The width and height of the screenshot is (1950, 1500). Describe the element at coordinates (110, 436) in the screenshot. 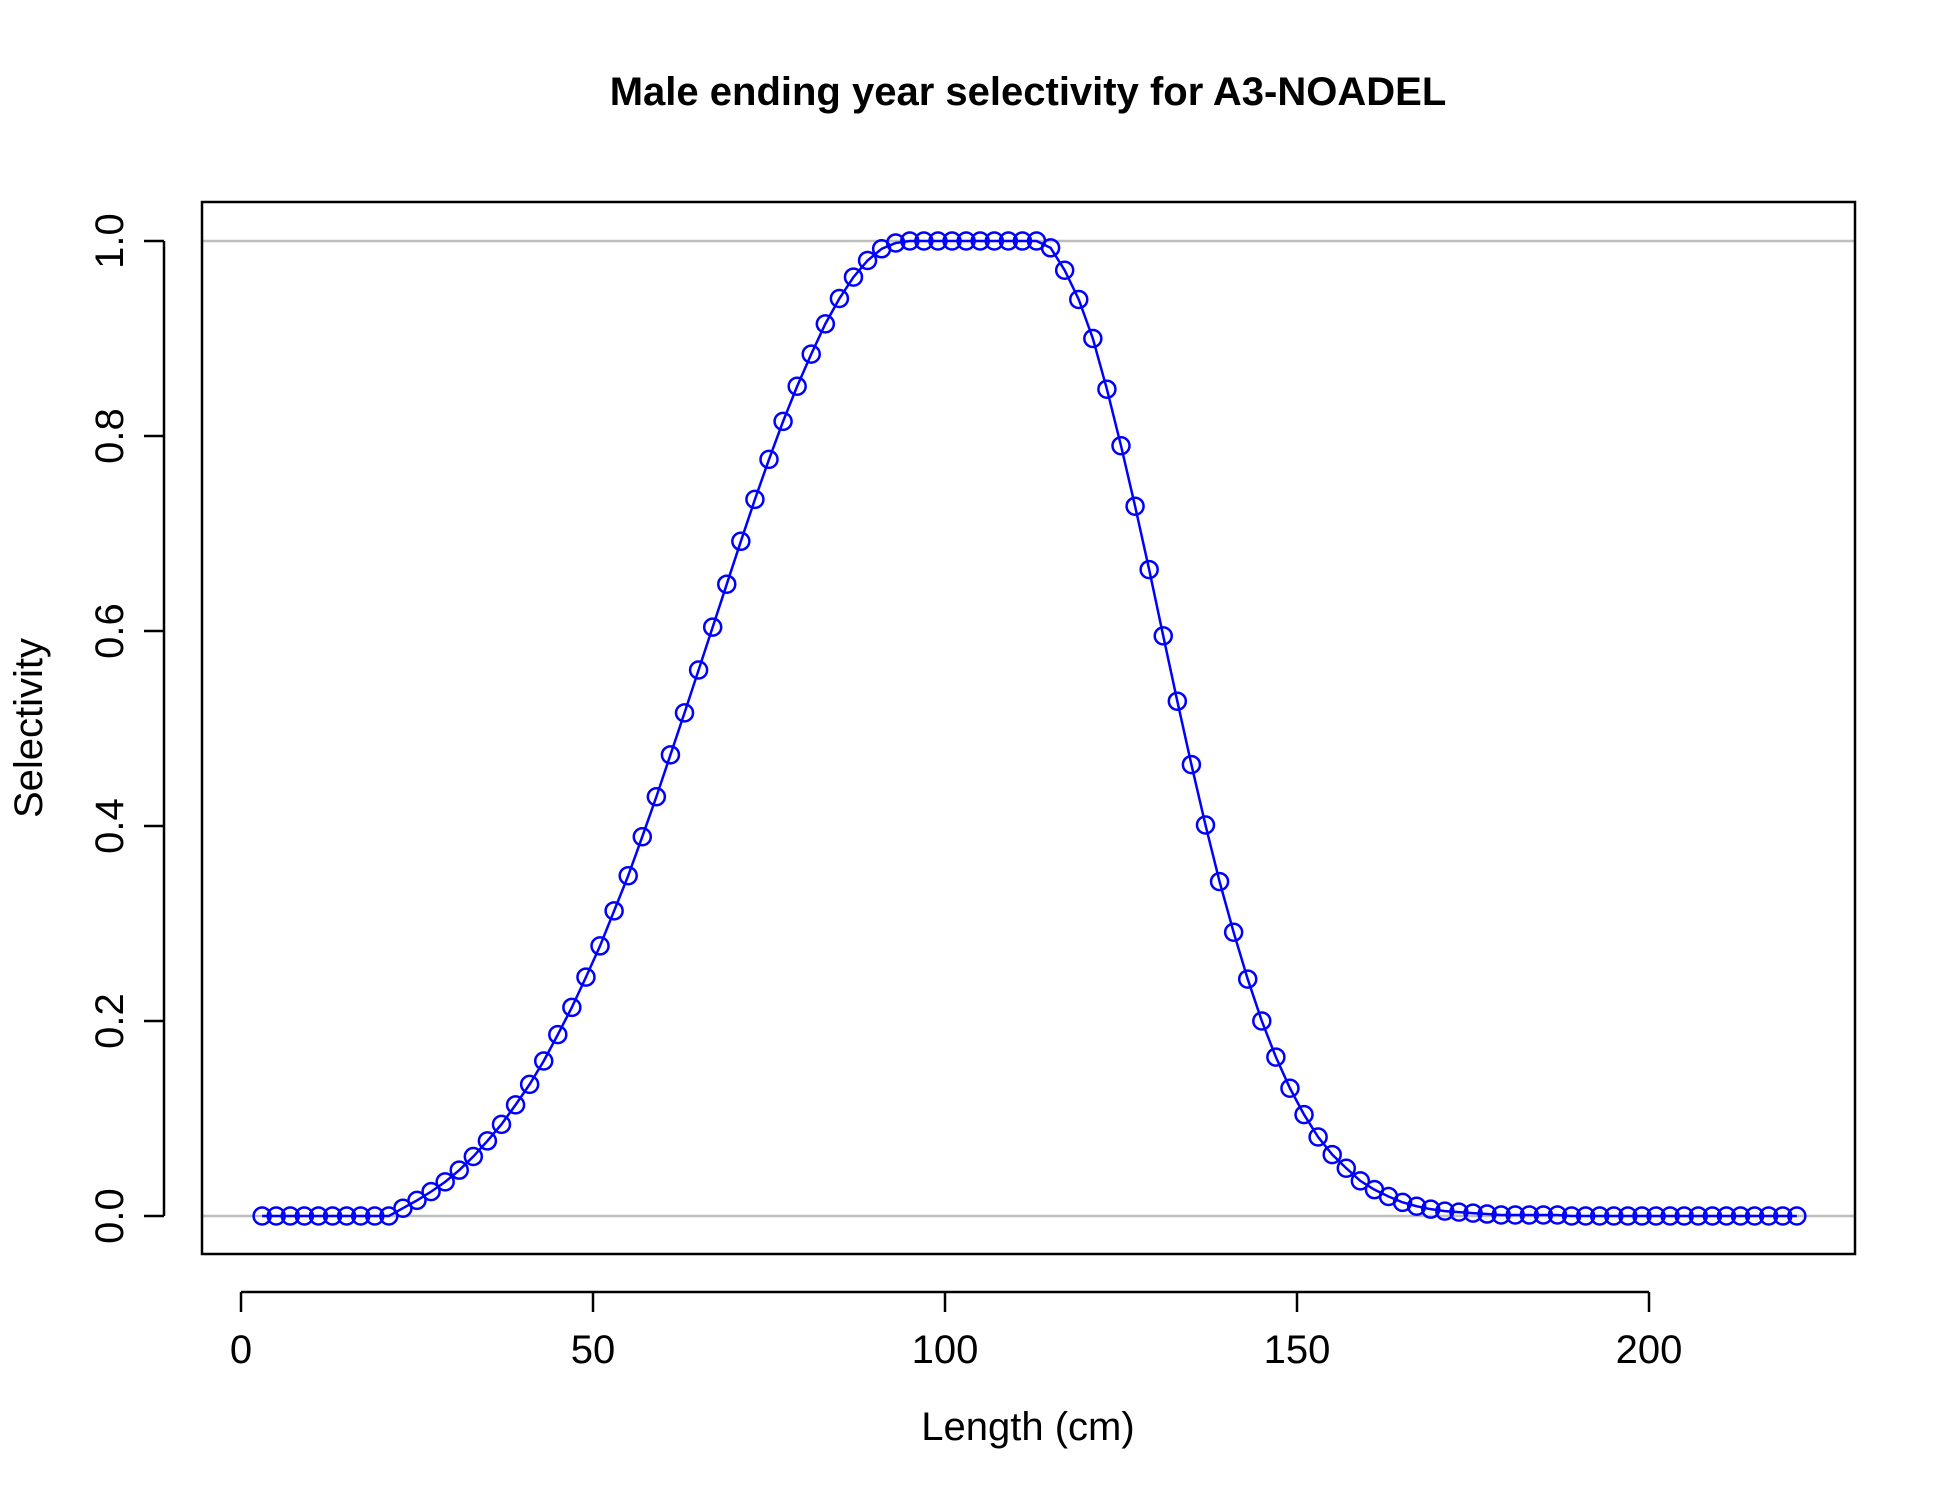

I see `y-tick-label-4: 0.8` at that location.